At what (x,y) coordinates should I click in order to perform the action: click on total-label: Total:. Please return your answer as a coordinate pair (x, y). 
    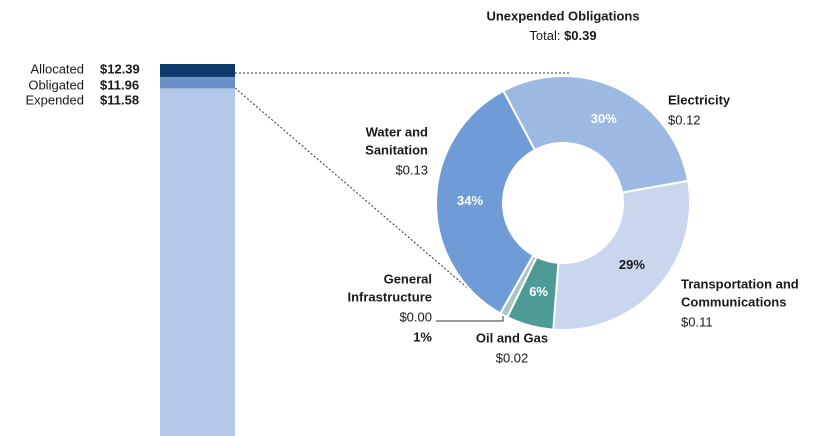
    Looking at the image, I should click on (544, 35).